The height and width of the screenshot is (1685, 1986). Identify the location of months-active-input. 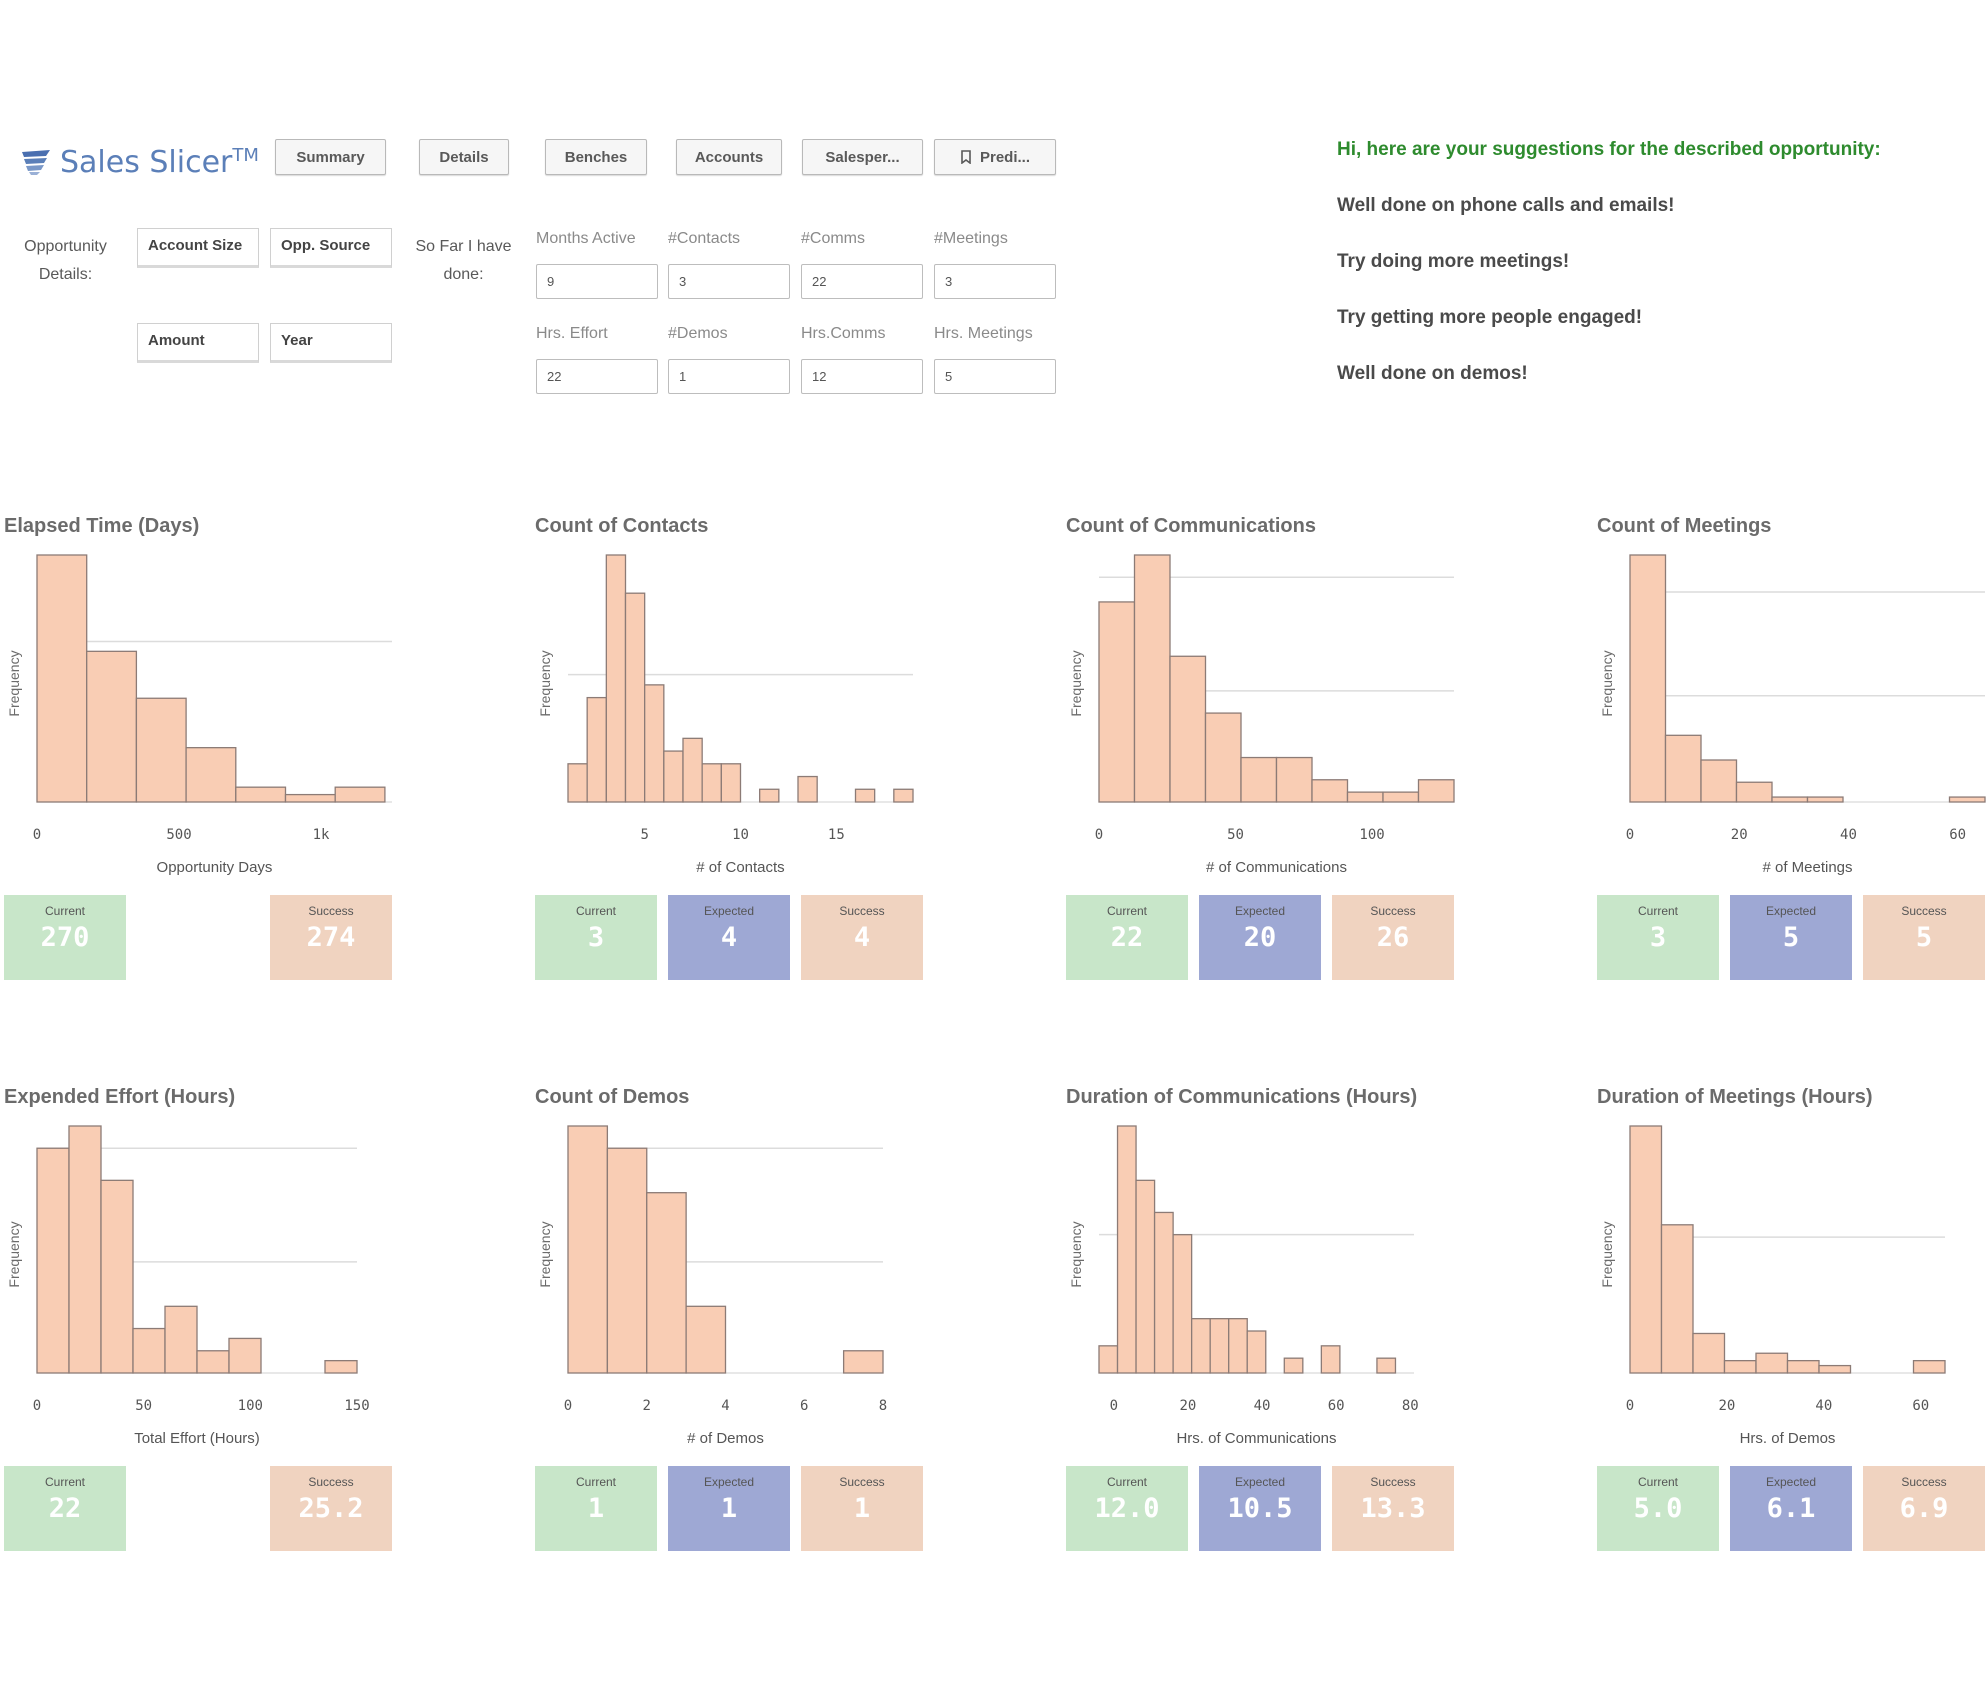
(597, 281).